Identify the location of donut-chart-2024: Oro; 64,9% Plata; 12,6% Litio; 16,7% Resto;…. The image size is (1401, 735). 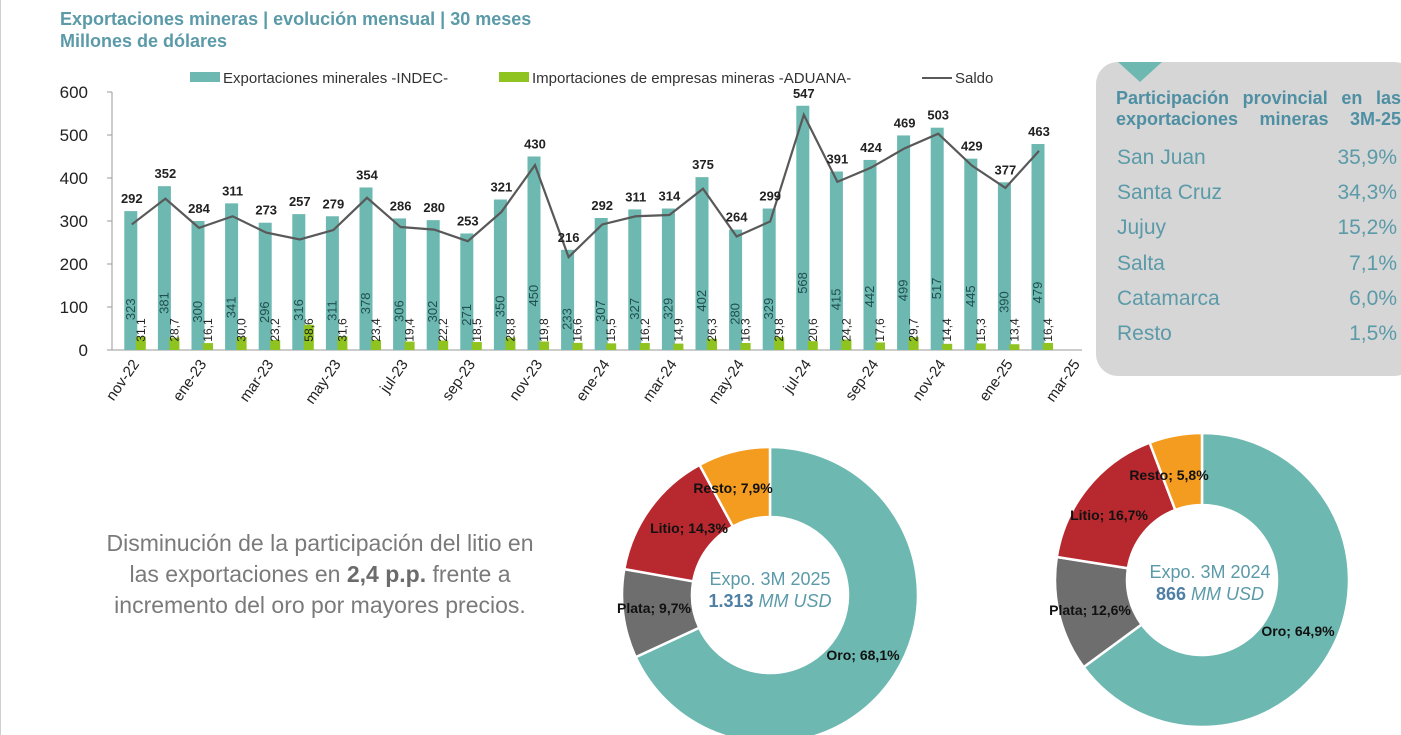
(1200, 580).